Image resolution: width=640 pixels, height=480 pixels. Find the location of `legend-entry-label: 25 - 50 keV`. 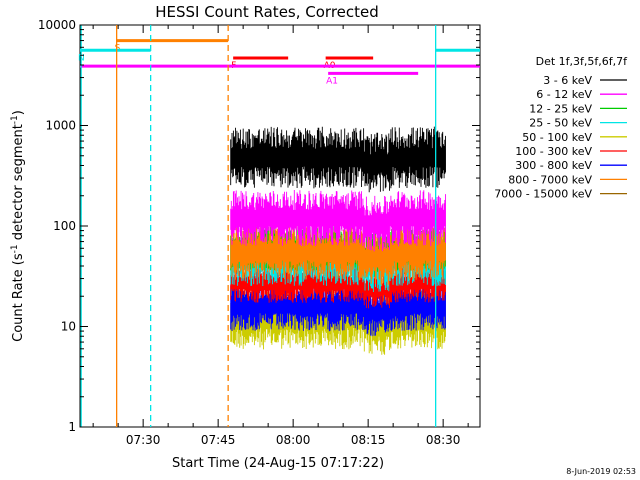

legend-entry-label: 25 - 50 keV is located at coordinates (560, 123).